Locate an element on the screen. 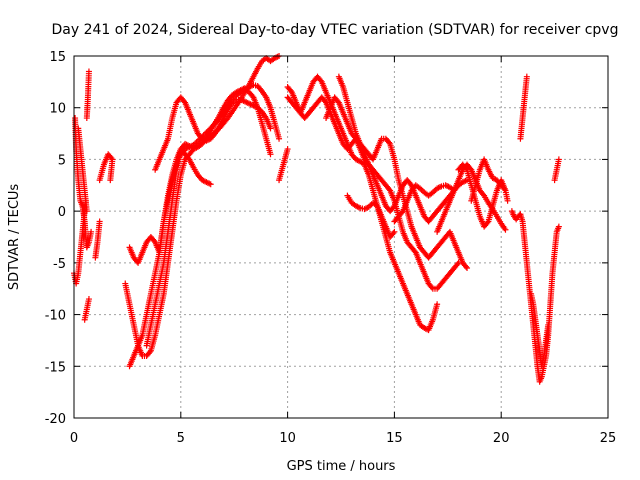  x-tick-label: 10 is located at coordinates (287, 438).